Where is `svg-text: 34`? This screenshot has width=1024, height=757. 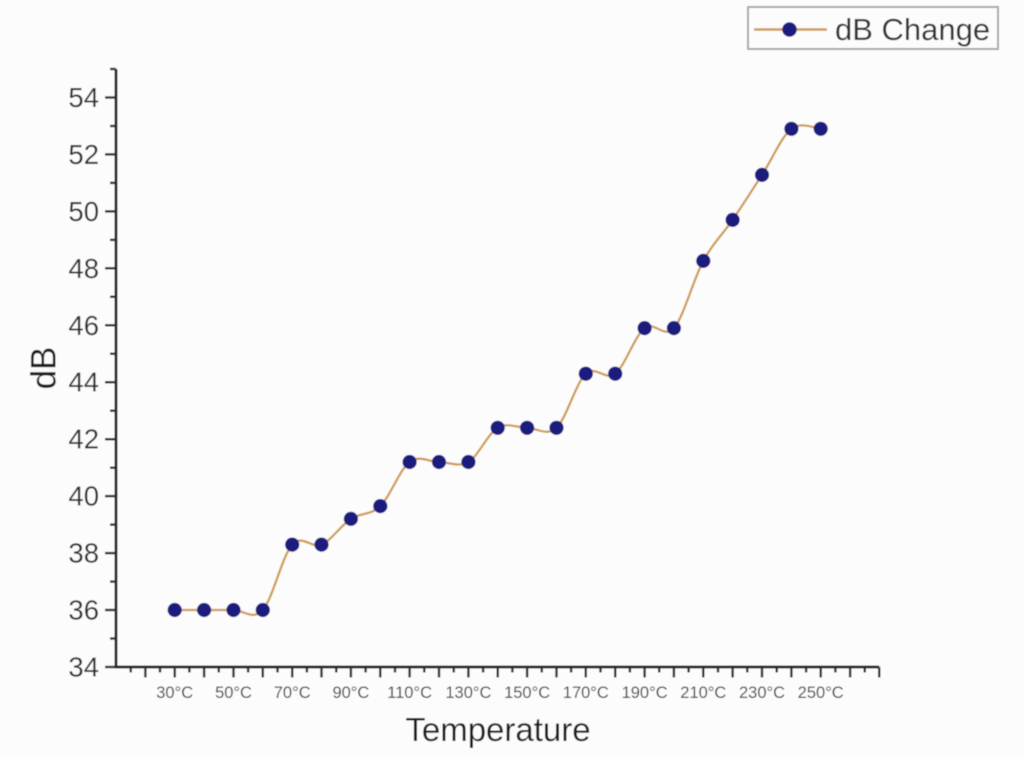
svg-text: 34 is located at coordinates (83, 667).